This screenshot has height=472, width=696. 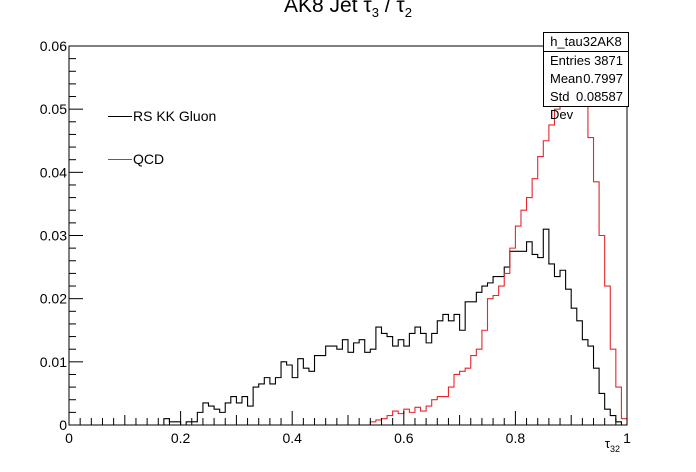 I want to click on x-tick-label: 0.6, so click(x=404, y=438).